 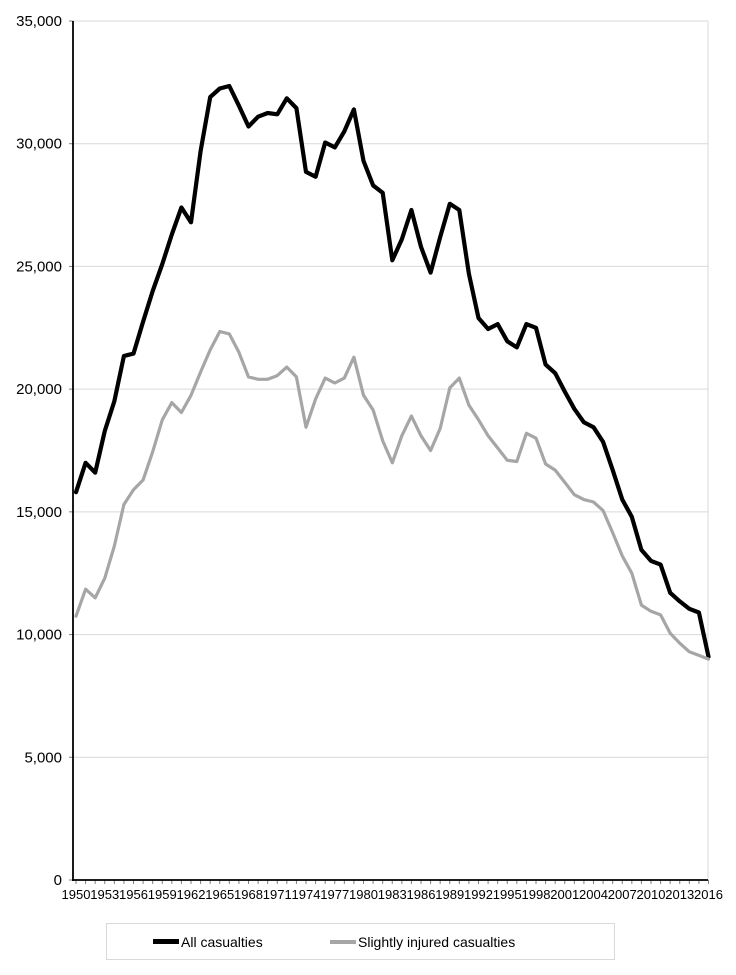 What do you see at coordinates (222, 941) in the screenshot?
I see `all-casualties-legend-label: All casualties` at bounding box center [222, 941].